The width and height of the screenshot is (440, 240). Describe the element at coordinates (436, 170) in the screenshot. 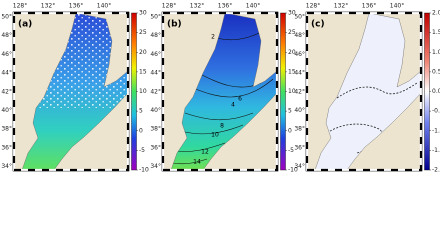

I see `colorbar-label: -2.0` at that location.